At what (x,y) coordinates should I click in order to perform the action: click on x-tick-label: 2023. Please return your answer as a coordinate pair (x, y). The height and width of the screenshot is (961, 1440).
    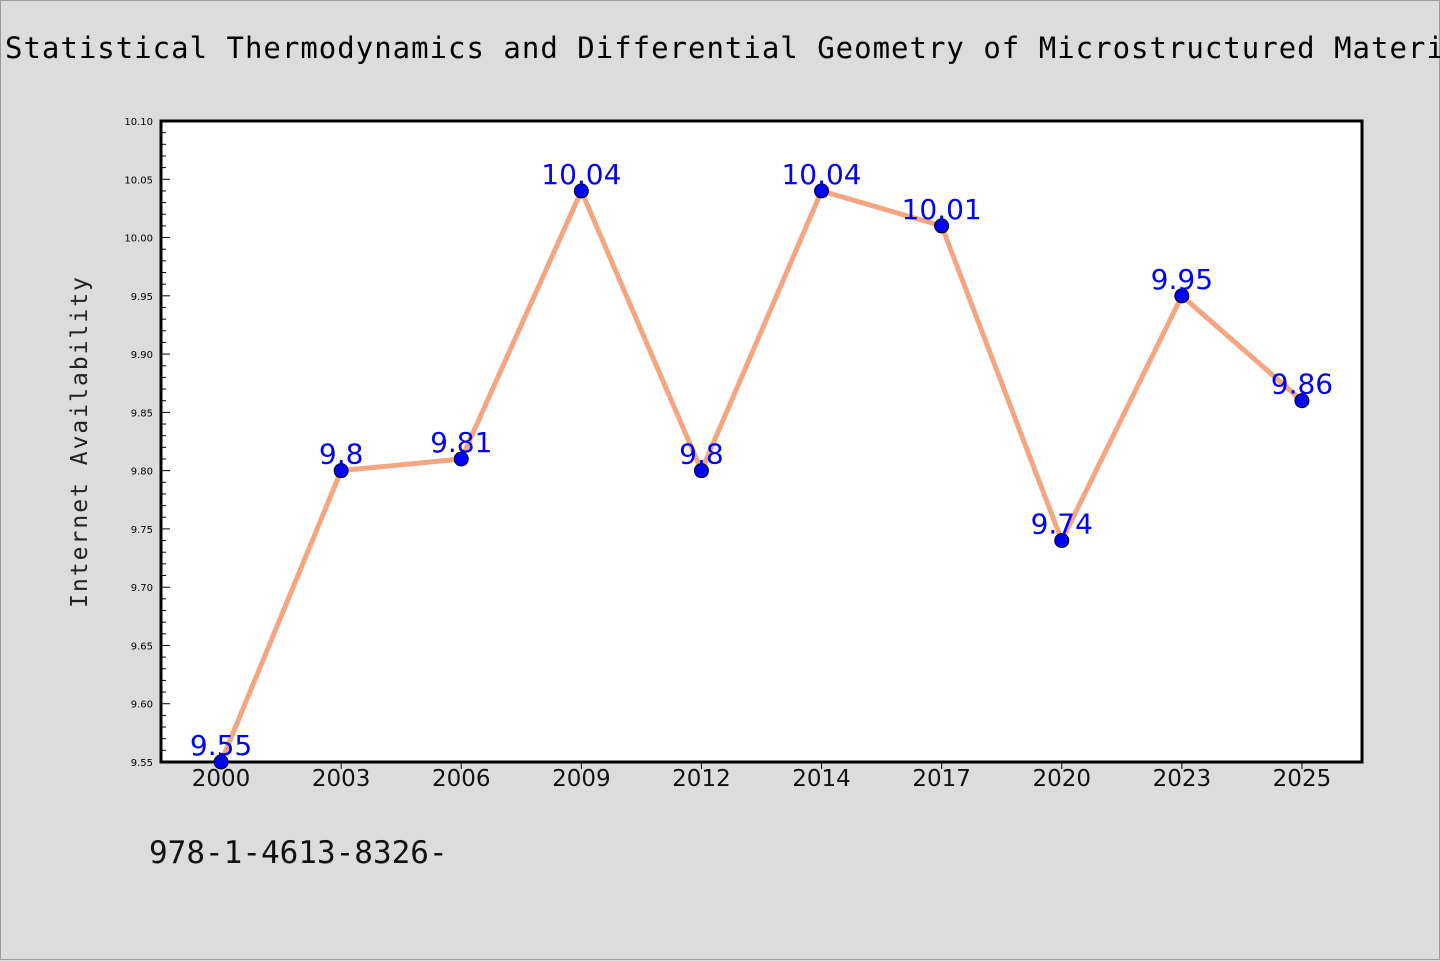
    Looking at the image, I should click on (1182, 779).